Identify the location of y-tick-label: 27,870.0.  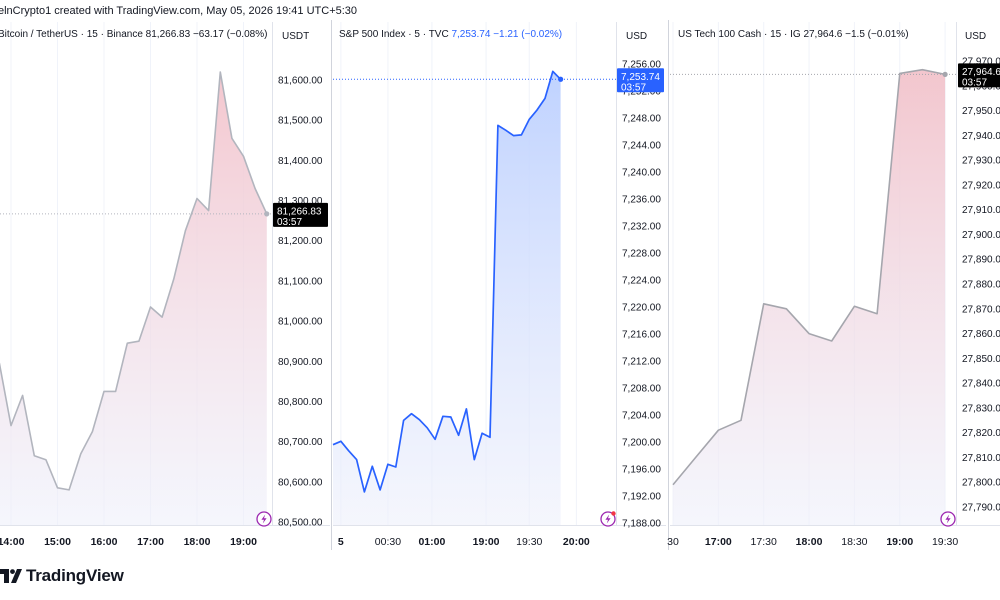
(981, 309).